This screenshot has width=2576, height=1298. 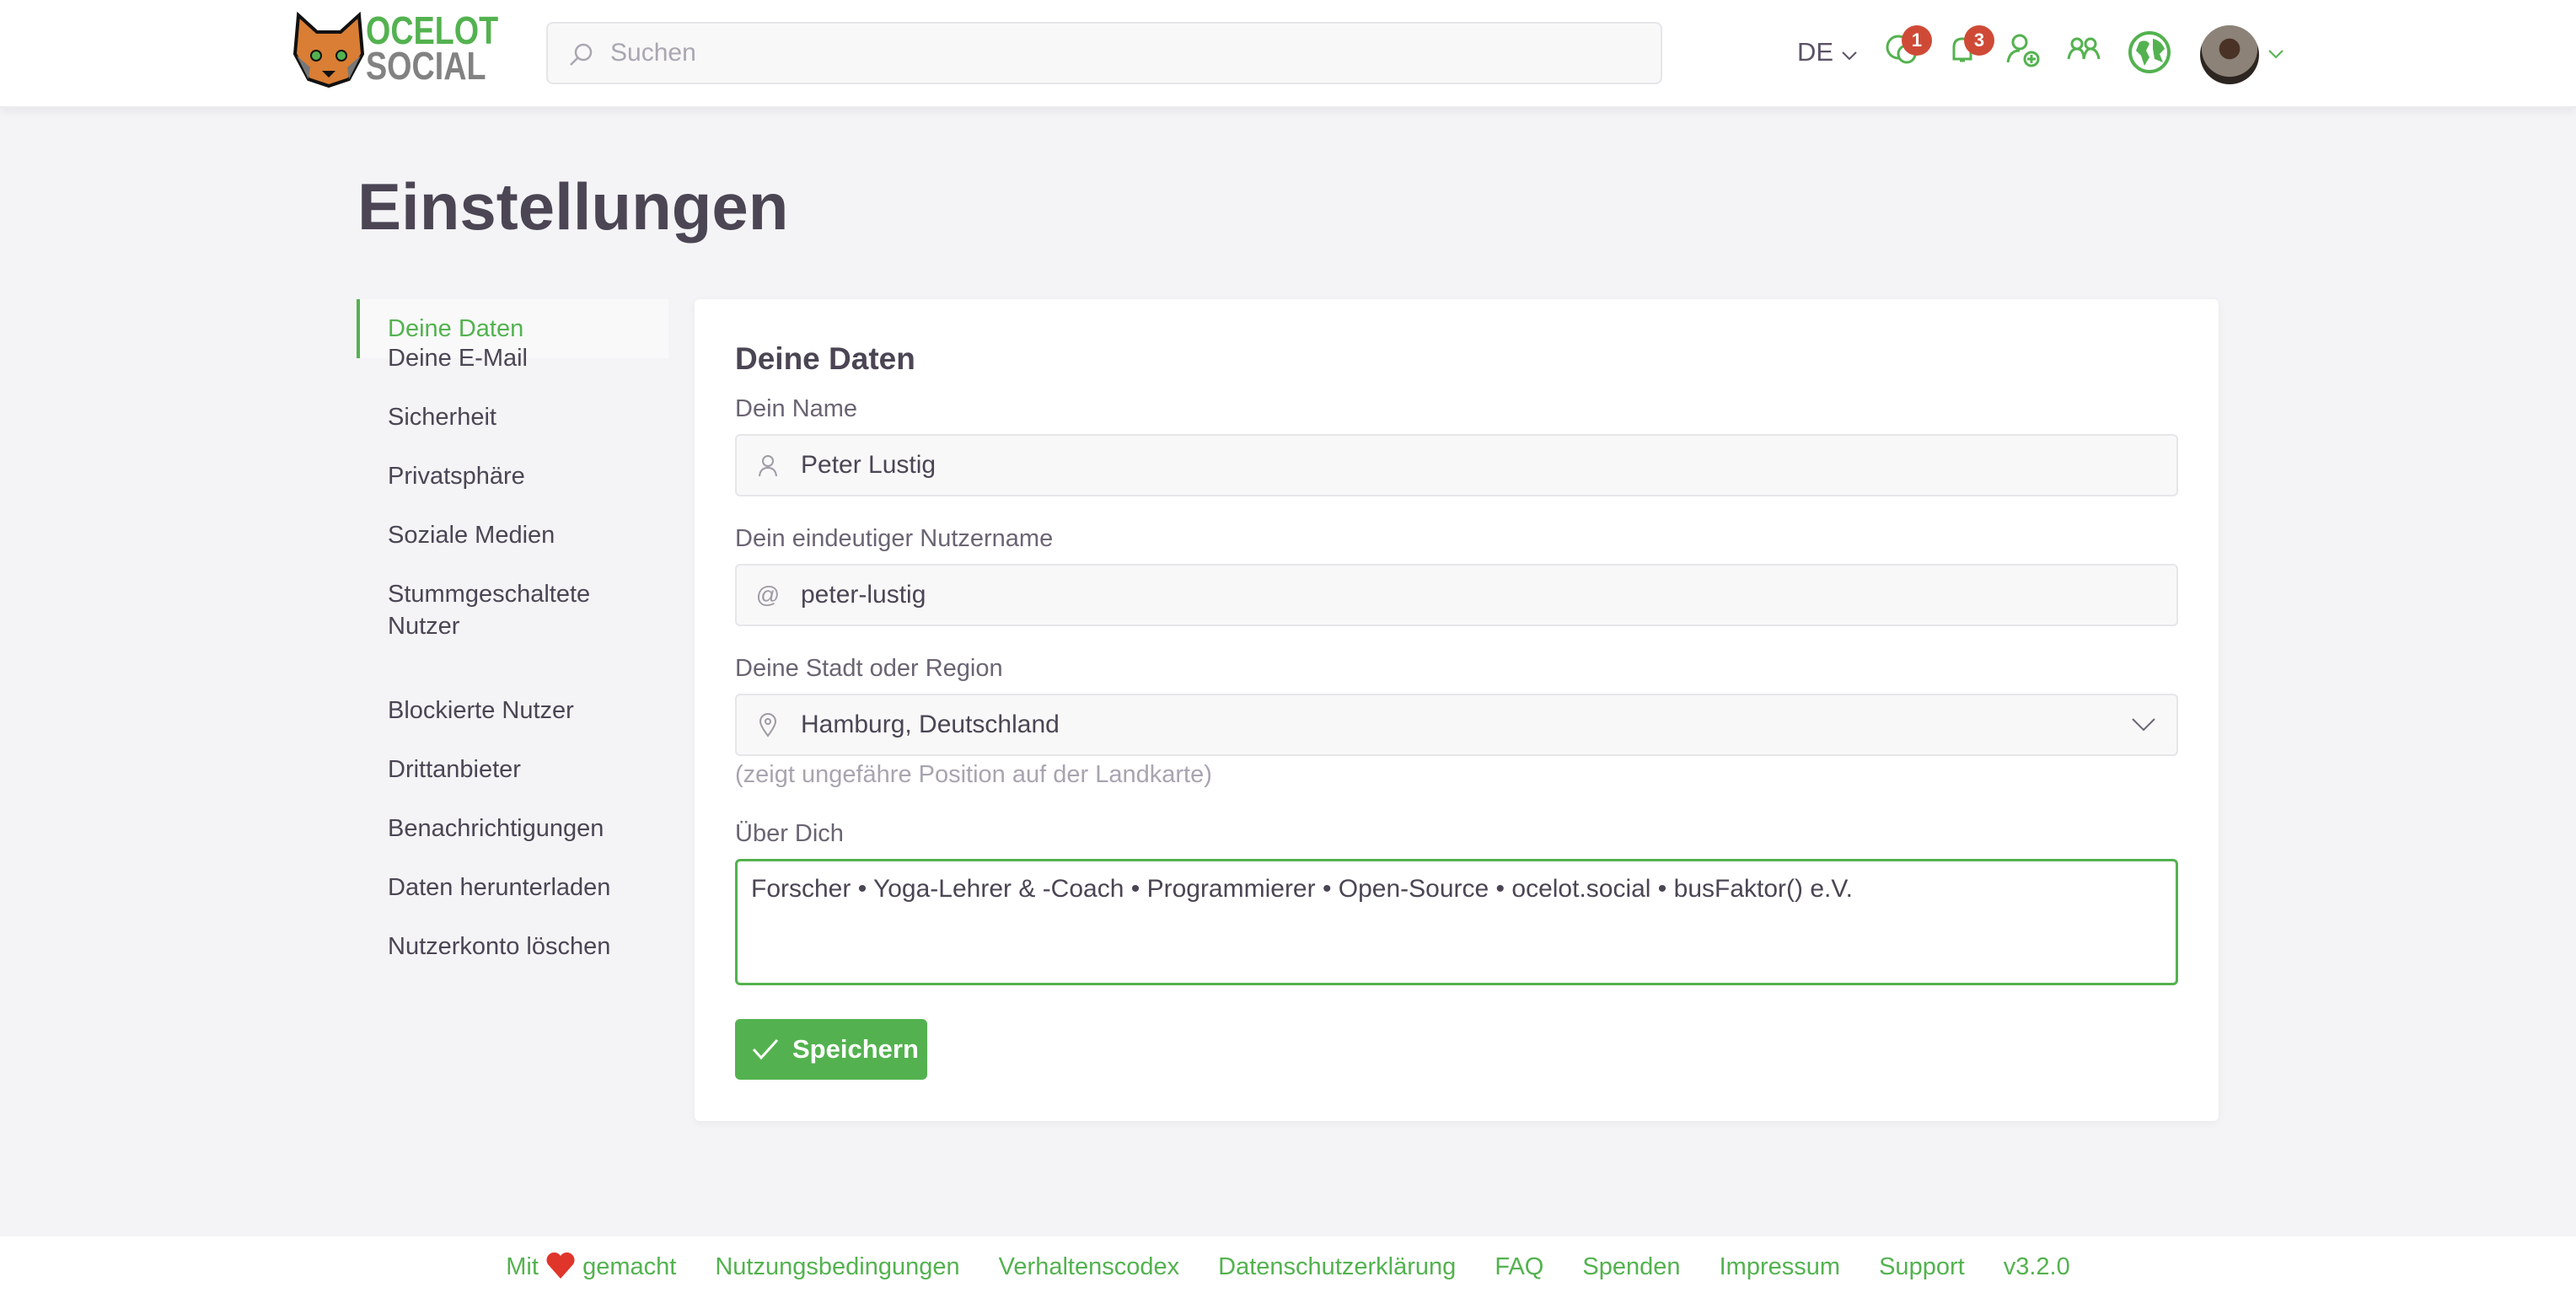 What do you see at coordinates (1815, 52) in the screenshot?
I see `language-label: DE` at bounding box center [1815, 52].